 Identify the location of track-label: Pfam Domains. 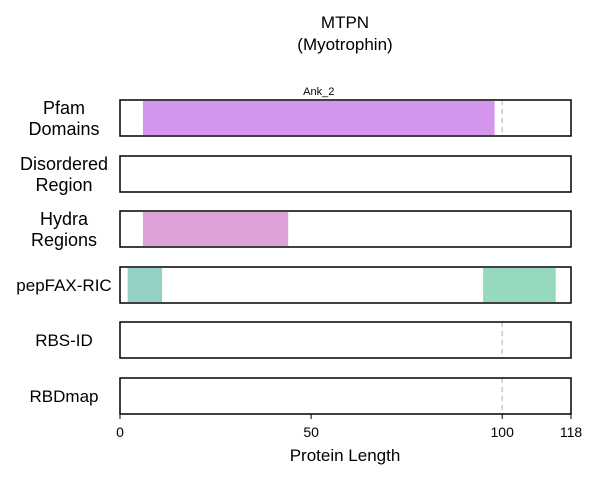
(63, 118).